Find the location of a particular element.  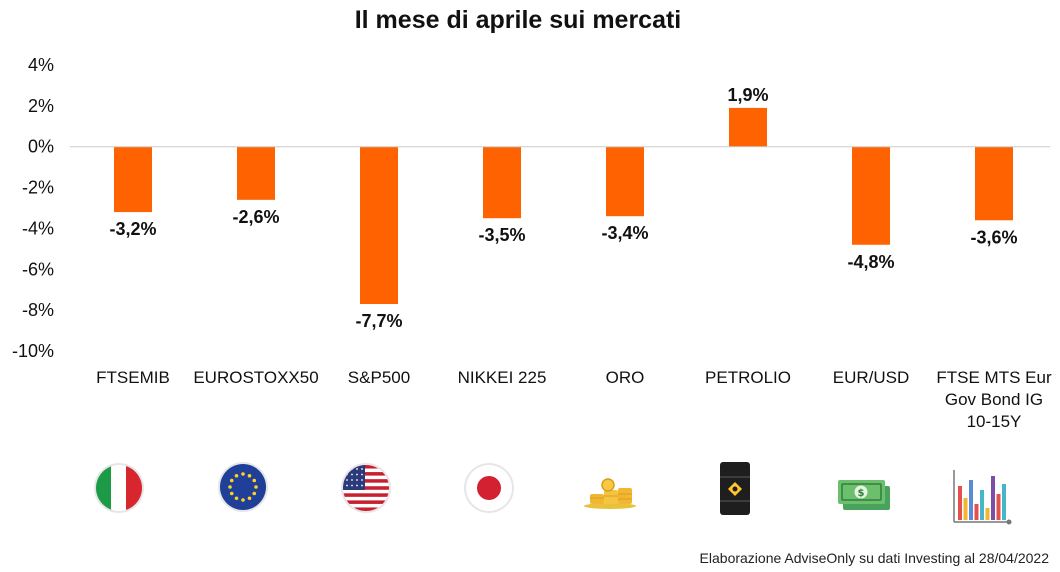

data-label: 1,9% is located at coordinates (747, 95).